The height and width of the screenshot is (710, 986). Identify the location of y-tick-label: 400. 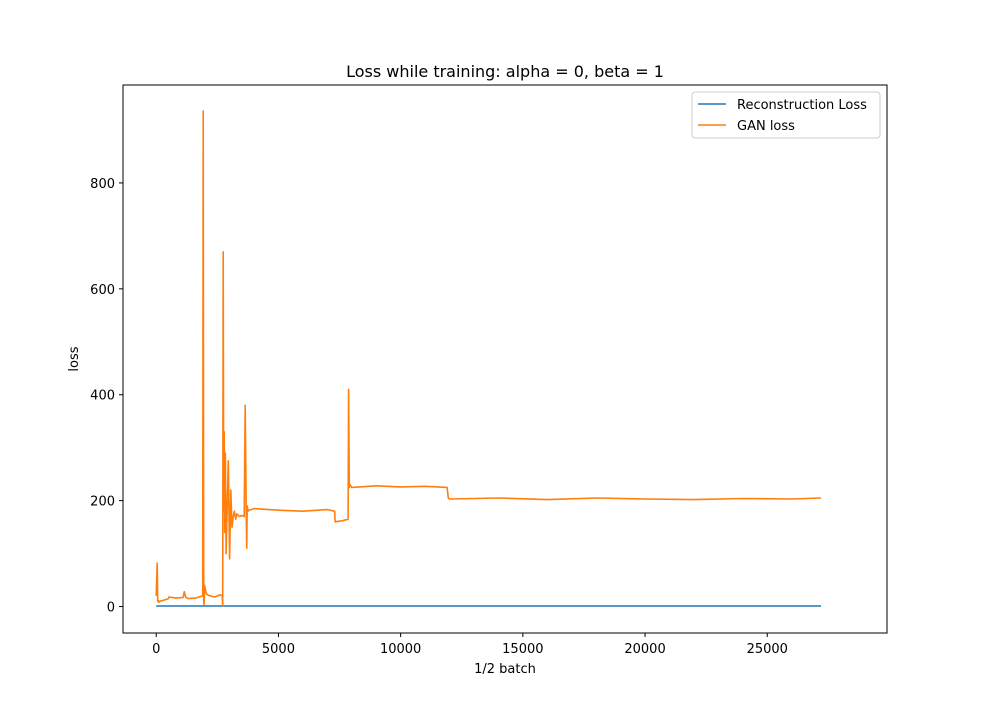
(102, 396).